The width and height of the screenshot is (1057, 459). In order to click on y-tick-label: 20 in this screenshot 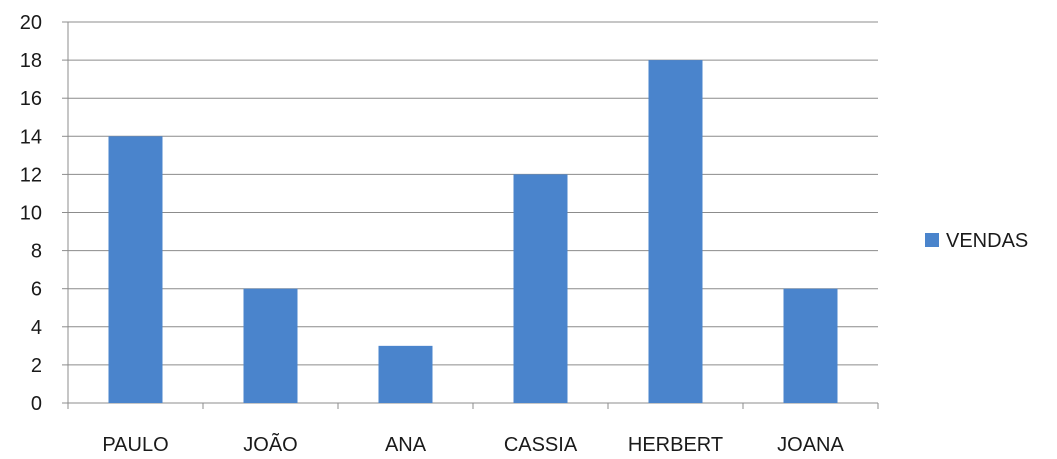, I will do `click(31, 23)`.